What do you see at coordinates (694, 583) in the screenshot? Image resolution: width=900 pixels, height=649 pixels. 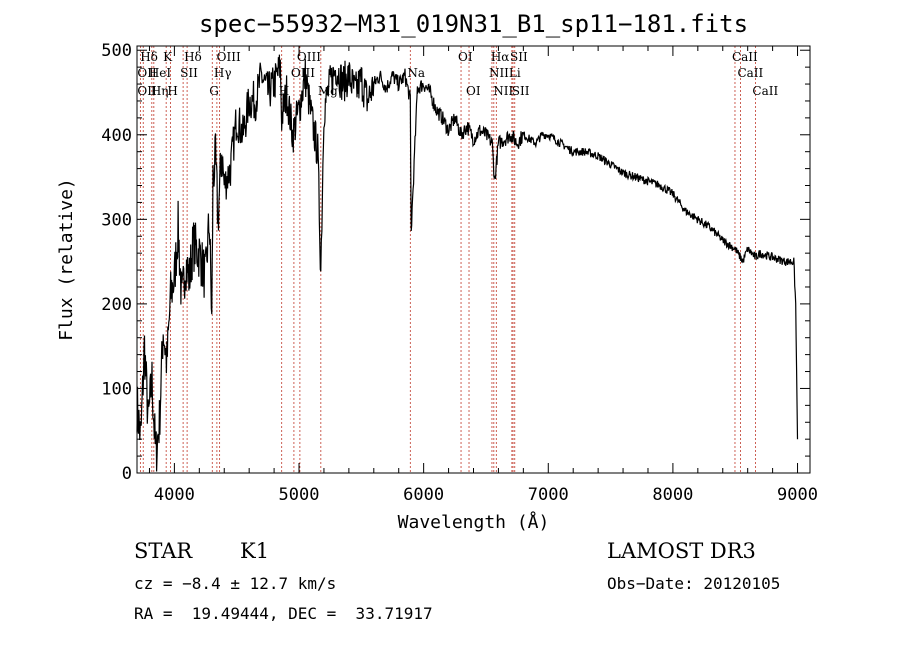 I see `observation-date: Obs−Date: 20120105` at bounding box center [694, 583].